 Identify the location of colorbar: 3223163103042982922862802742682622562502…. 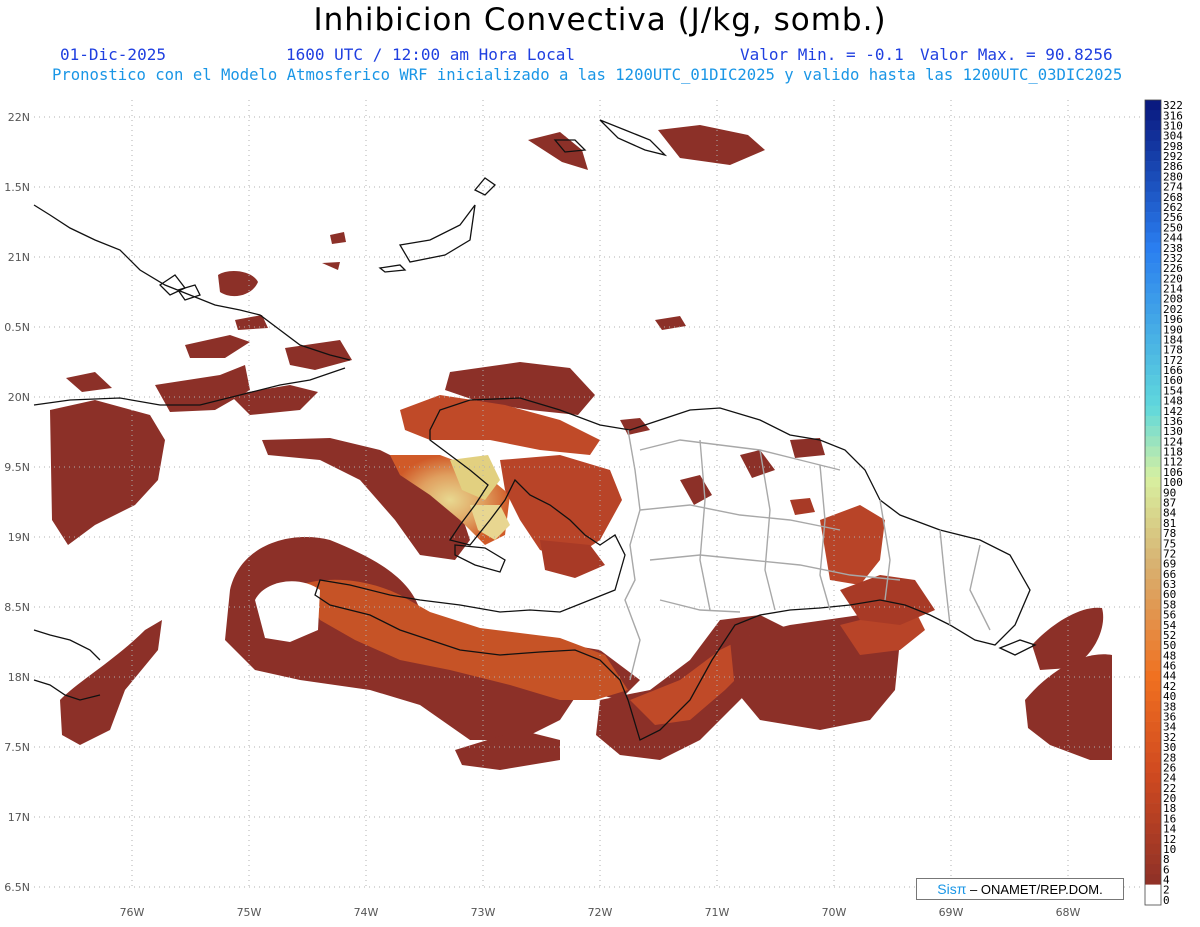
(1163, 503).